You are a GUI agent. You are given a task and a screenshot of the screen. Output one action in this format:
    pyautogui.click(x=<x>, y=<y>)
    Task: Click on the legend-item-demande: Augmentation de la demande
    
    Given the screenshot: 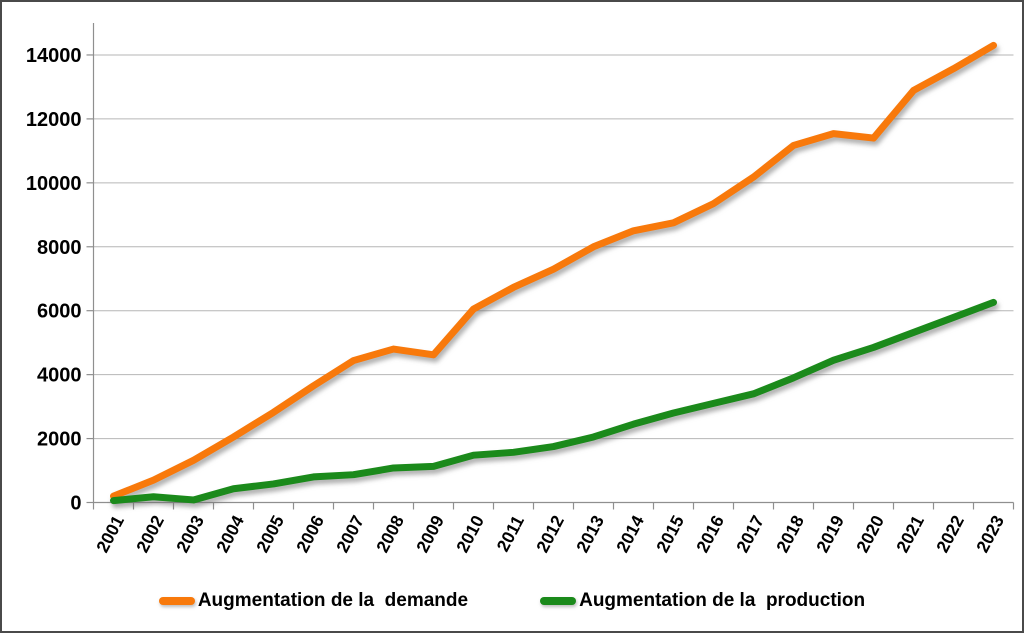 What is the action you would take?
    pyautogui.click(x=313, y=601)
    